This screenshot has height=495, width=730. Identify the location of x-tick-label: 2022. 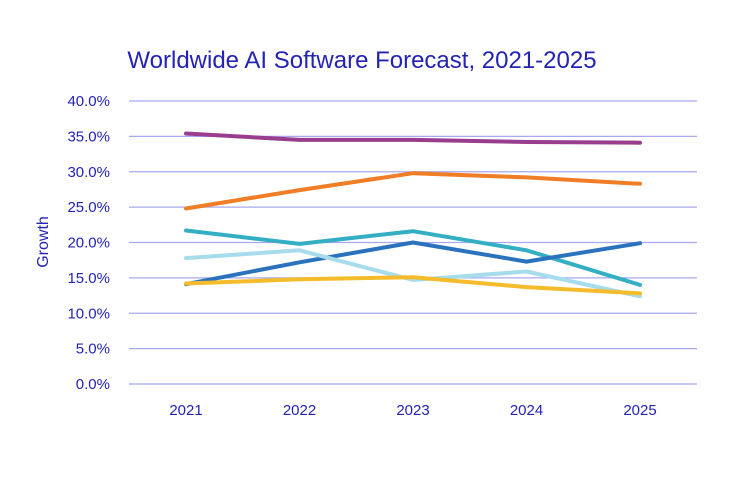
(299, 410).